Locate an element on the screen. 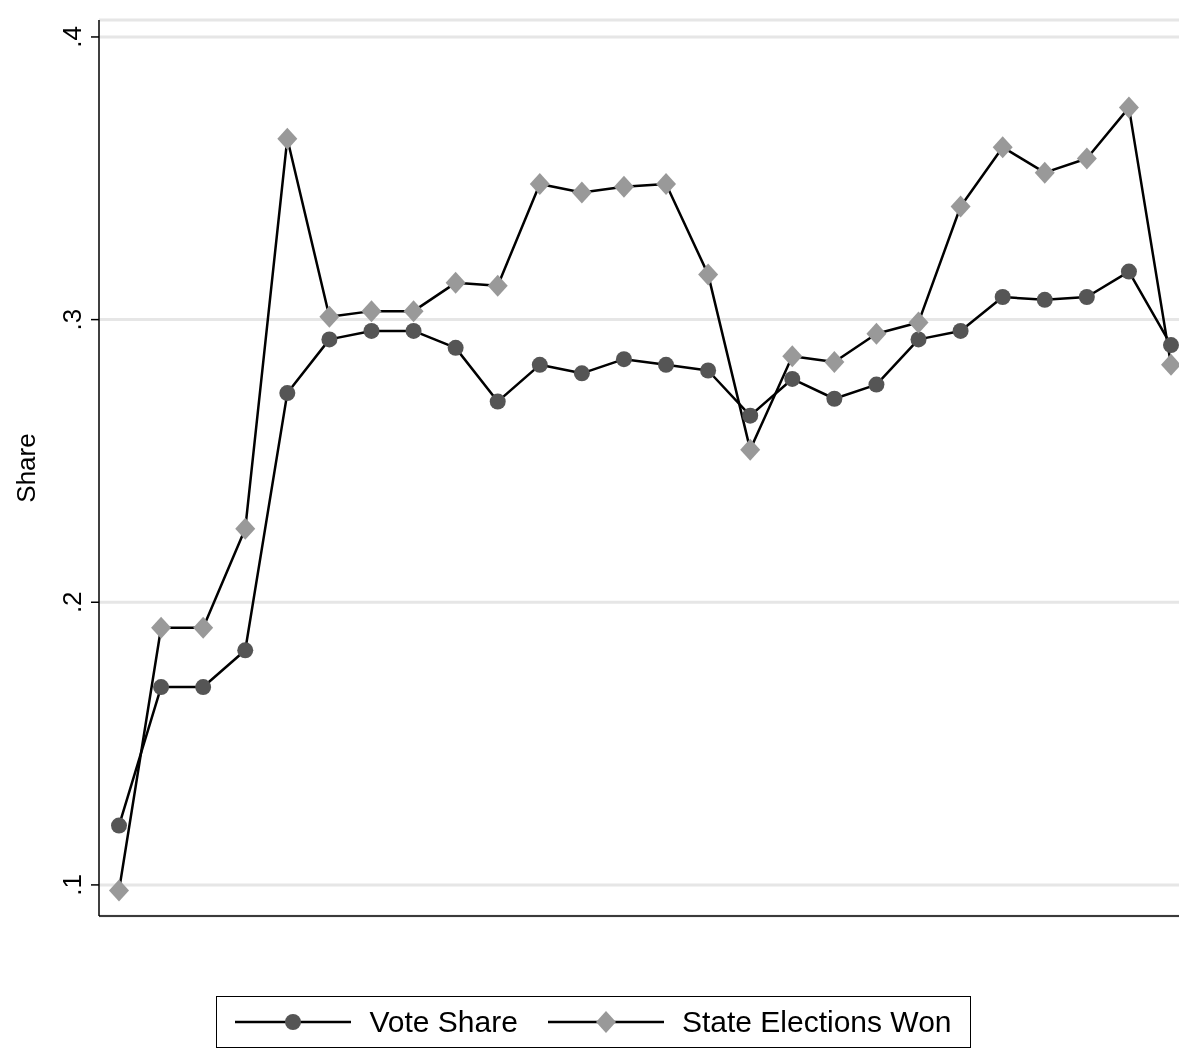 This screenshot has height=1050, width=1179. y-tick-label: .1 is located at coordinates (72, 885).